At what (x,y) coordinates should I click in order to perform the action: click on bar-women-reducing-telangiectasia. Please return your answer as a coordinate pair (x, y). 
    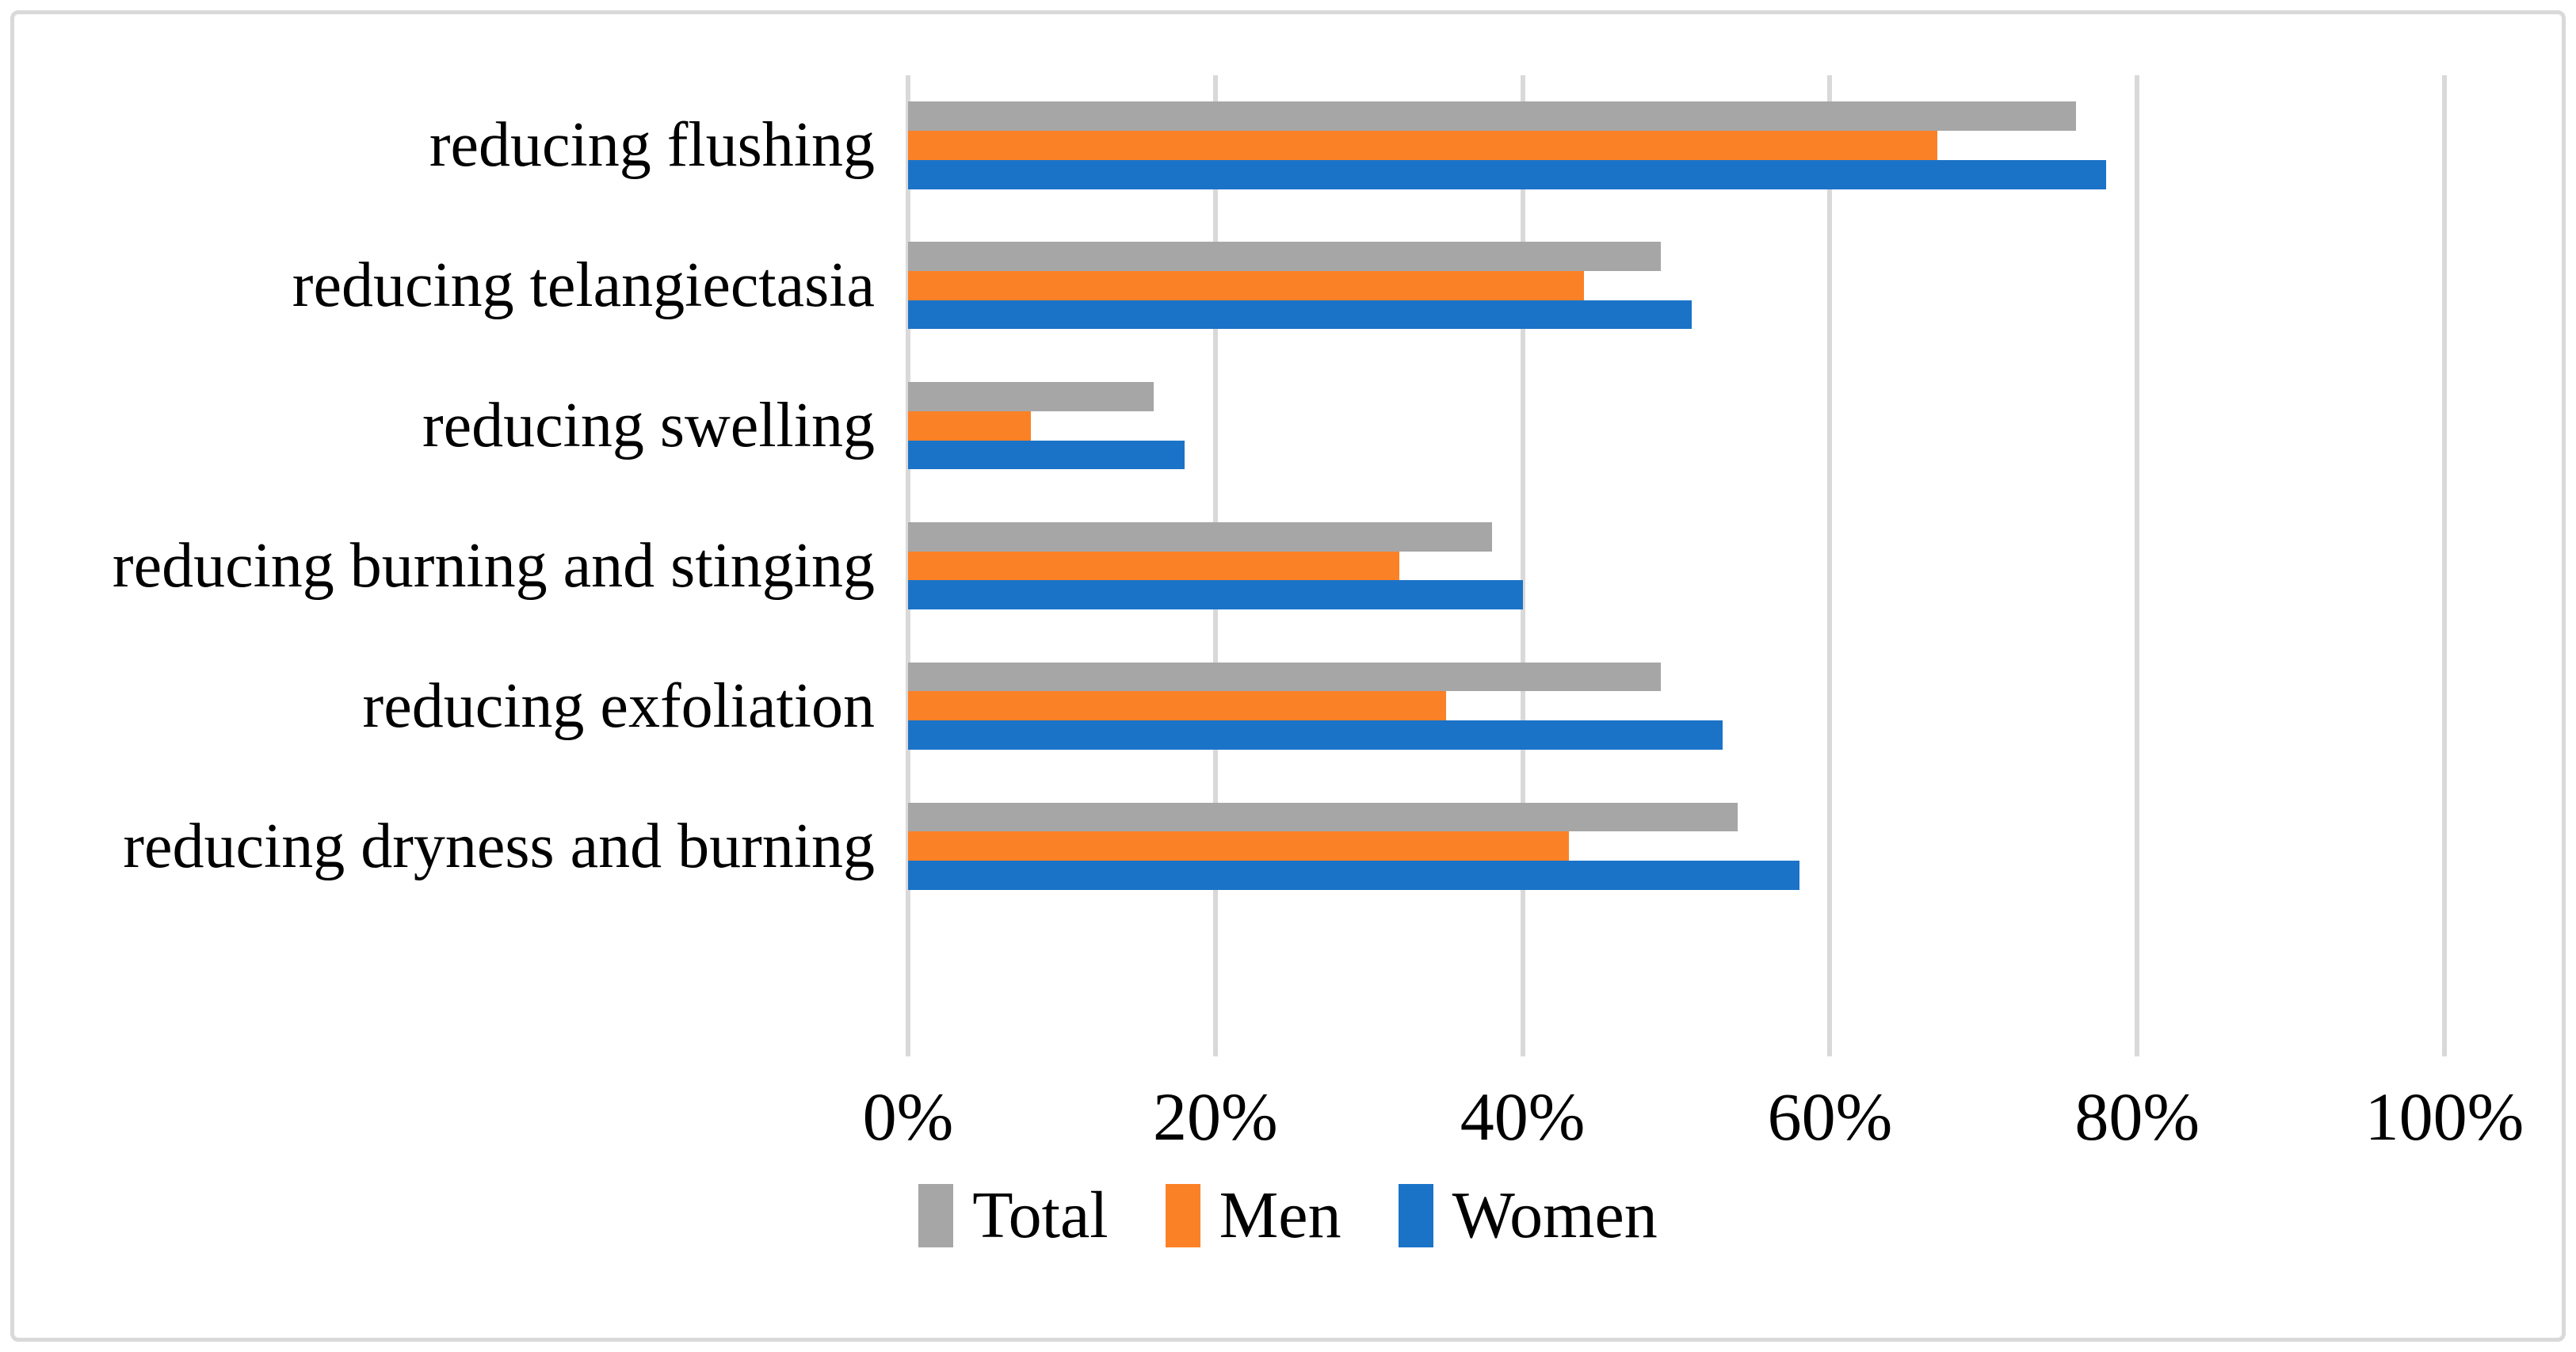
    Looking at the image, I should click on (1300, 315).